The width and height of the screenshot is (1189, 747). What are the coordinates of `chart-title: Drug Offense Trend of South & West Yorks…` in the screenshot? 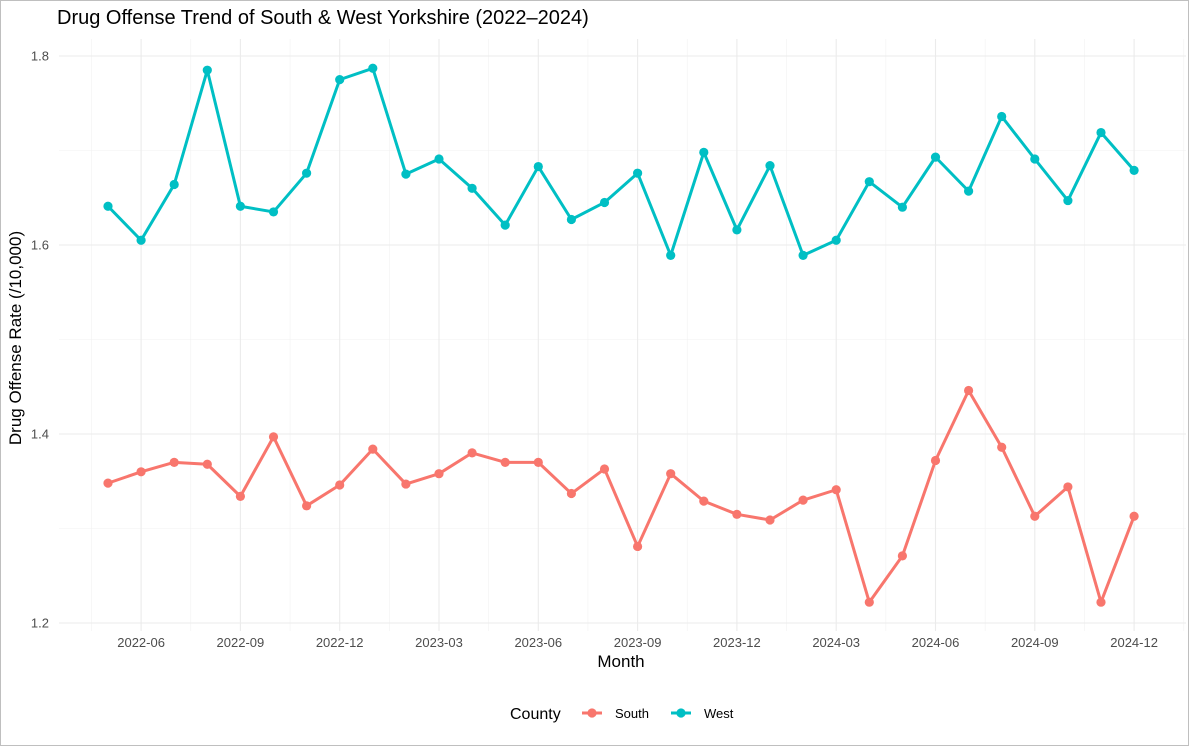 It's located at (323, 18).